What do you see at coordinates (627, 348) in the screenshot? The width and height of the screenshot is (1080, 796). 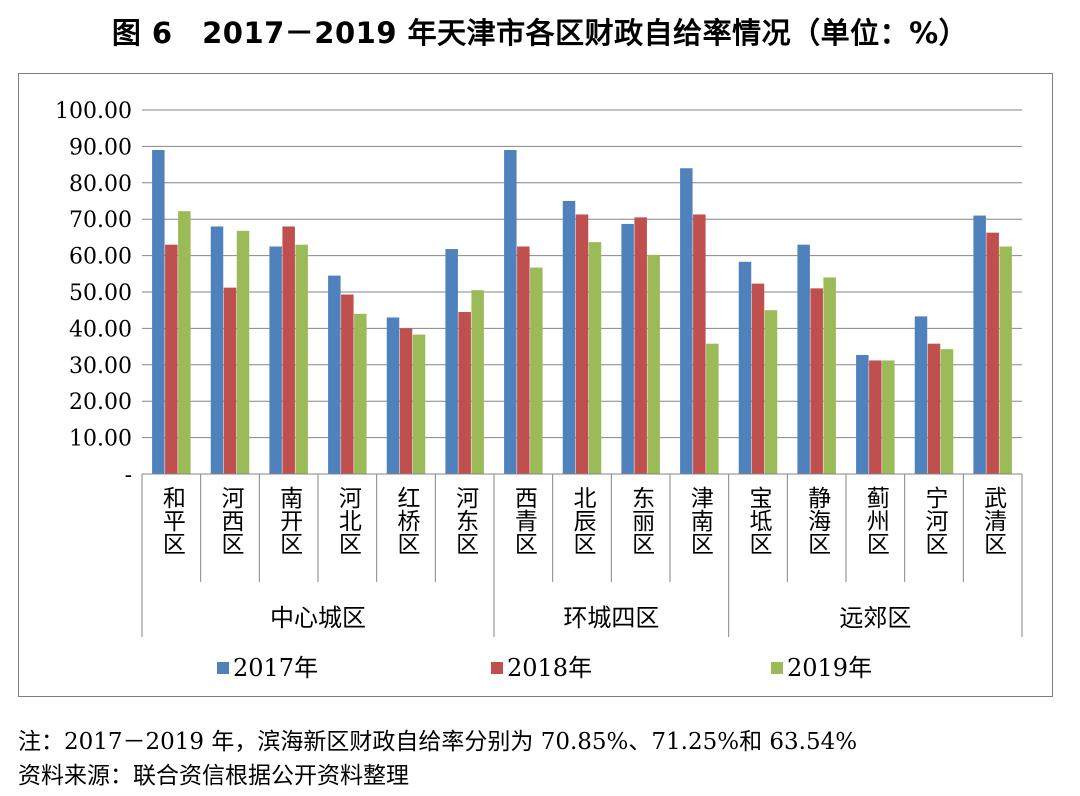 I see `bar-2017年-东丽区` at bounding box center [627, 348].